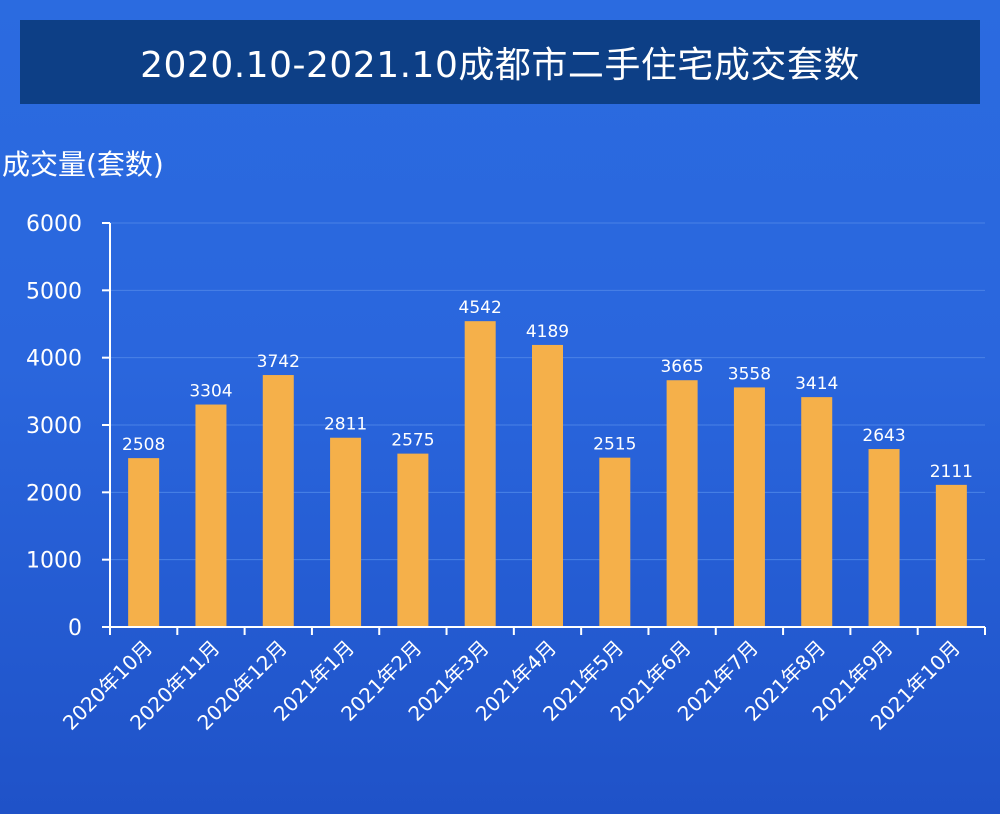 Image resolution: width=1000 pixels, height=814 pixels. I want to click on chart-title-bar: 2020.10-2021.10成都市二手住宅成交套数, so click(500, 62).